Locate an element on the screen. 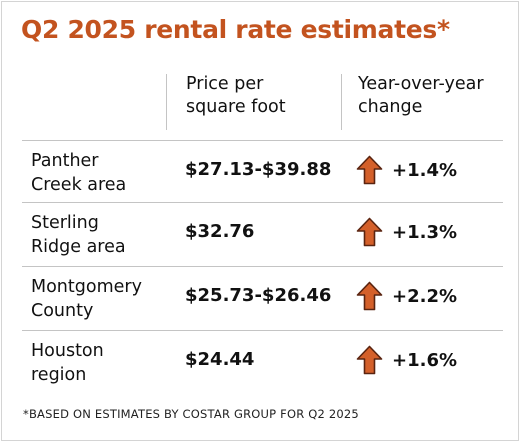 This screenshot has height=444, width=522. row-label-line-2: region is located at coordinates (59, 375).